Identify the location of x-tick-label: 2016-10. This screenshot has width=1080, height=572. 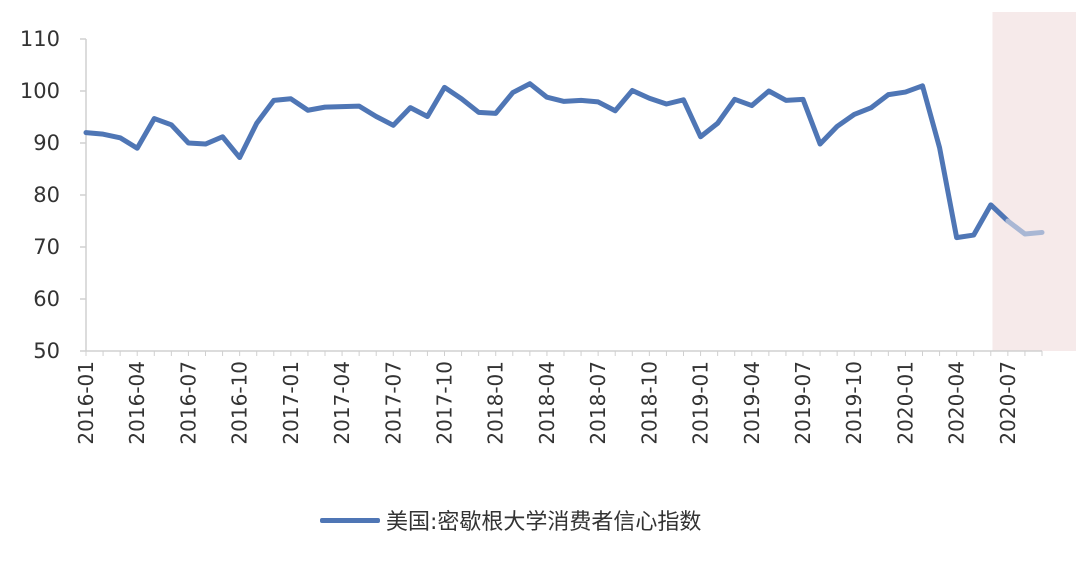
(240, 403).